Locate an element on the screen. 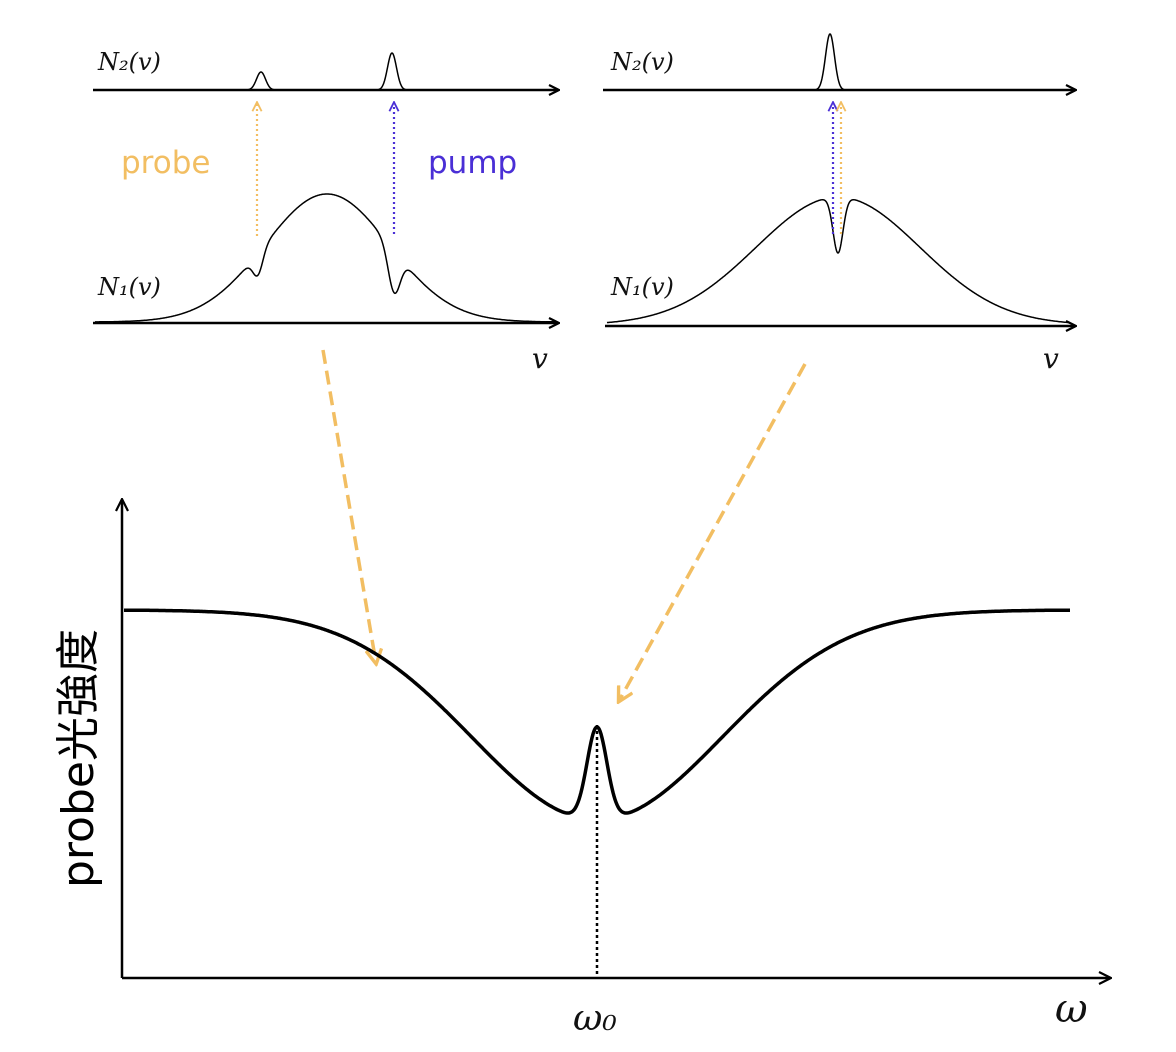 This screenshot has height=1052, width=1176. right-lower-level-curve is located at coordinates (838, 261).